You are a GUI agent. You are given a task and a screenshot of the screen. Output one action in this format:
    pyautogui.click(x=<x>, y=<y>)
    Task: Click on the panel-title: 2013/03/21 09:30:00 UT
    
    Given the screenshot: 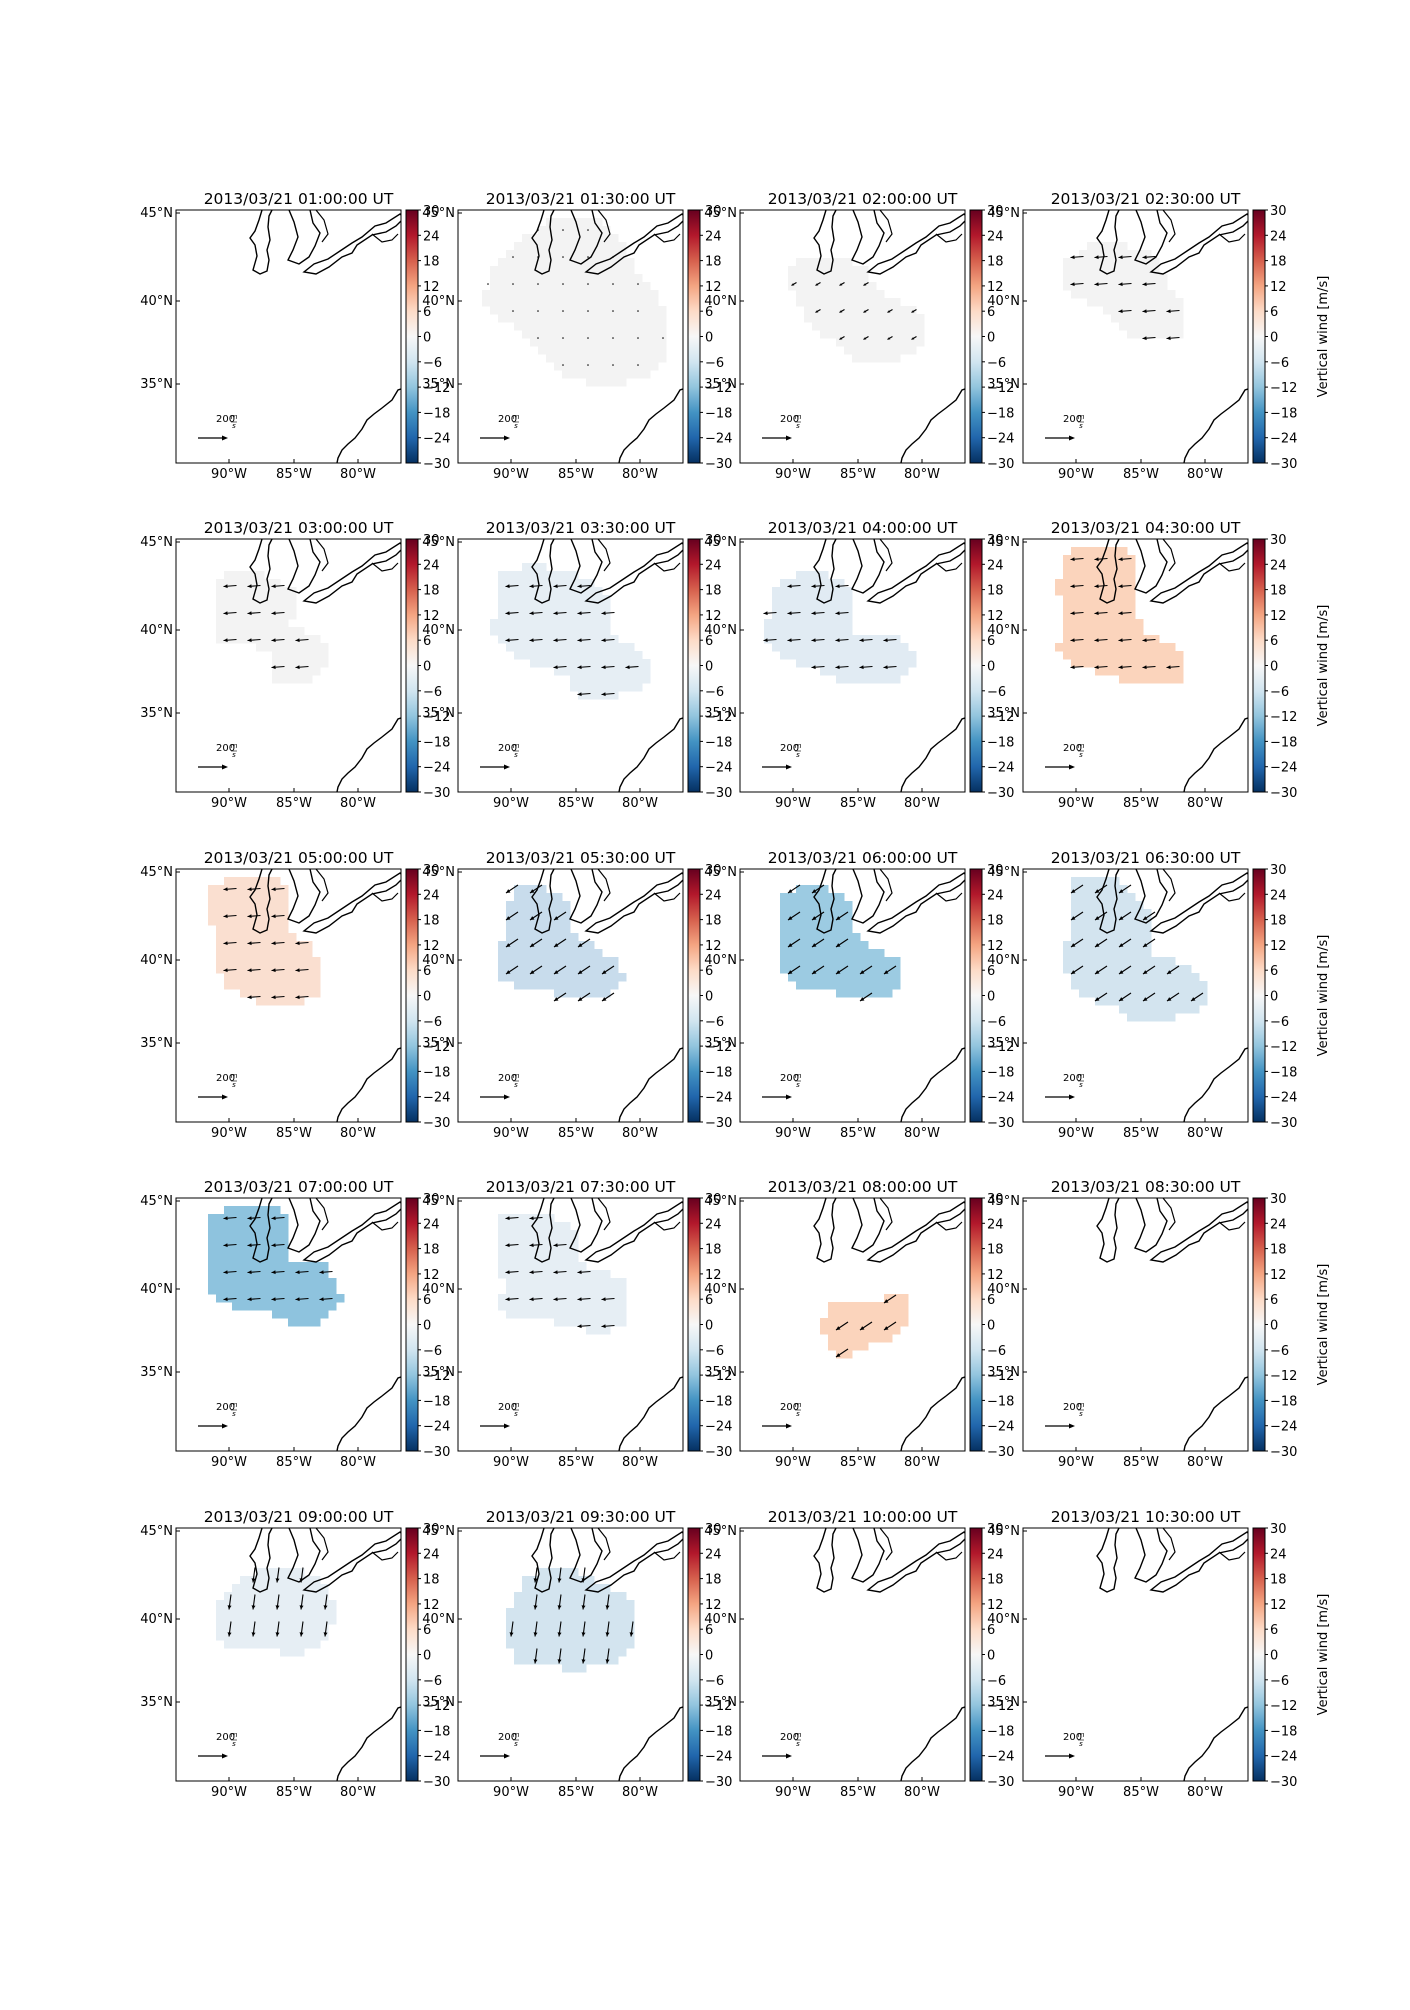 What is the action you would take?
    pyautogui.click(x=581, y=1517)
    